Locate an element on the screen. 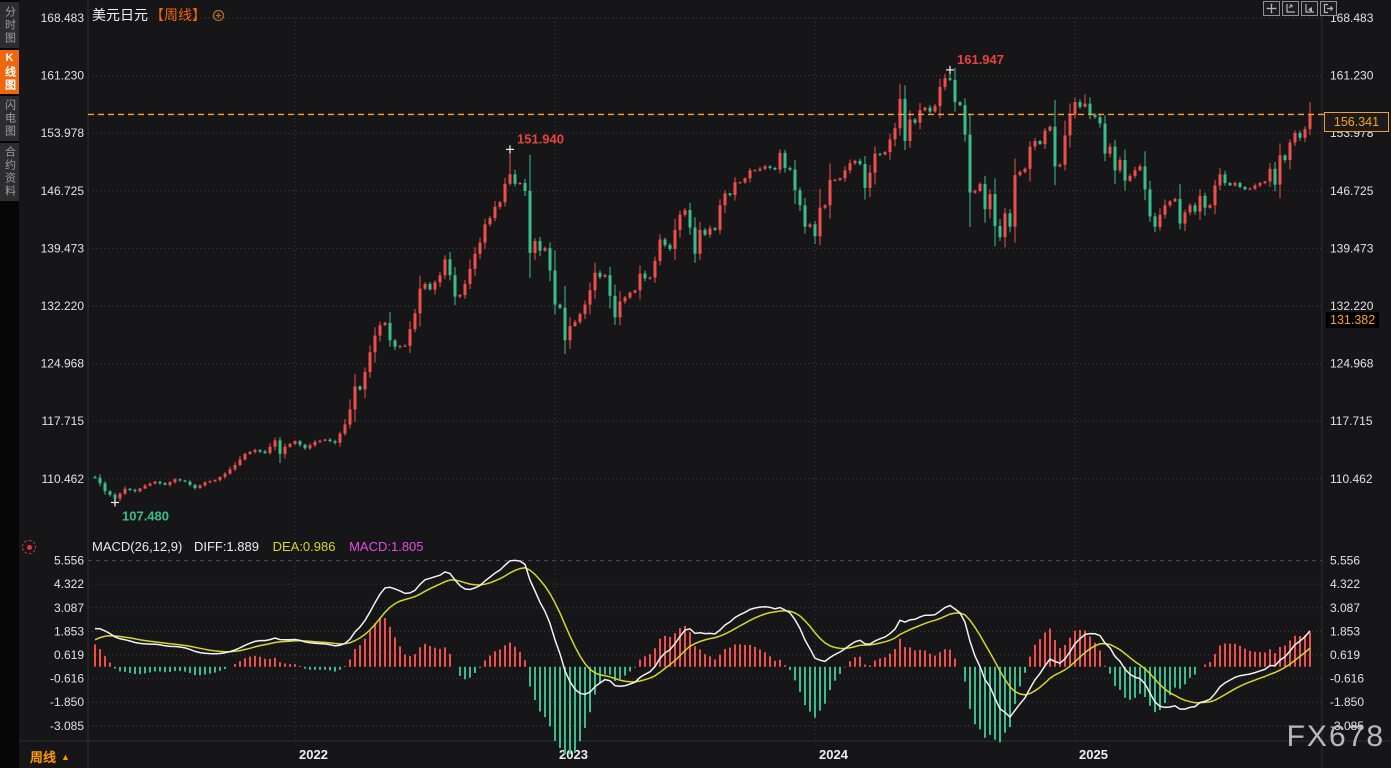  current-price-tag: 156.341 is located at coordinates (1356, 122).